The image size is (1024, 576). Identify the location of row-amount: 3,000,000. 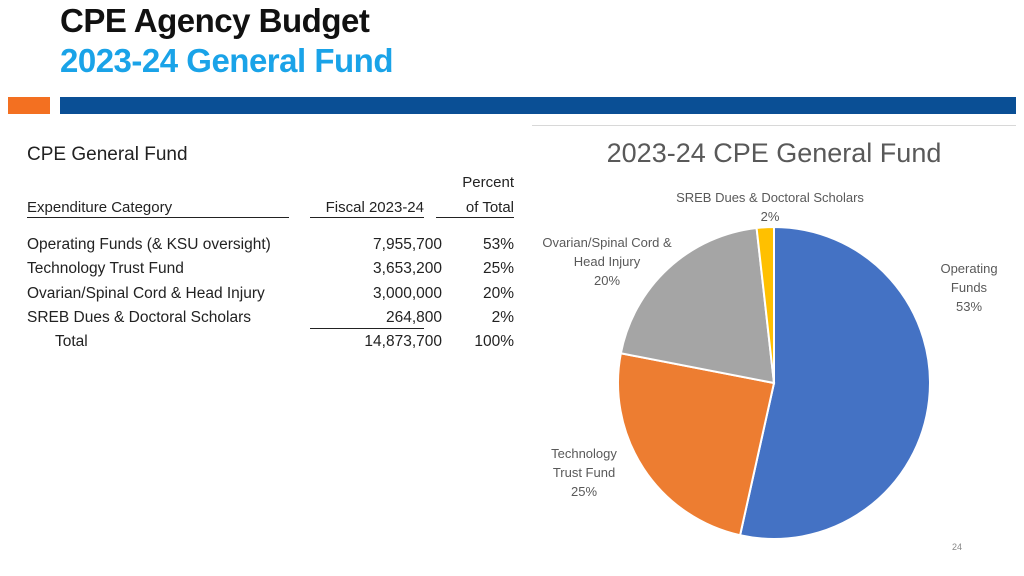
(407, 293).